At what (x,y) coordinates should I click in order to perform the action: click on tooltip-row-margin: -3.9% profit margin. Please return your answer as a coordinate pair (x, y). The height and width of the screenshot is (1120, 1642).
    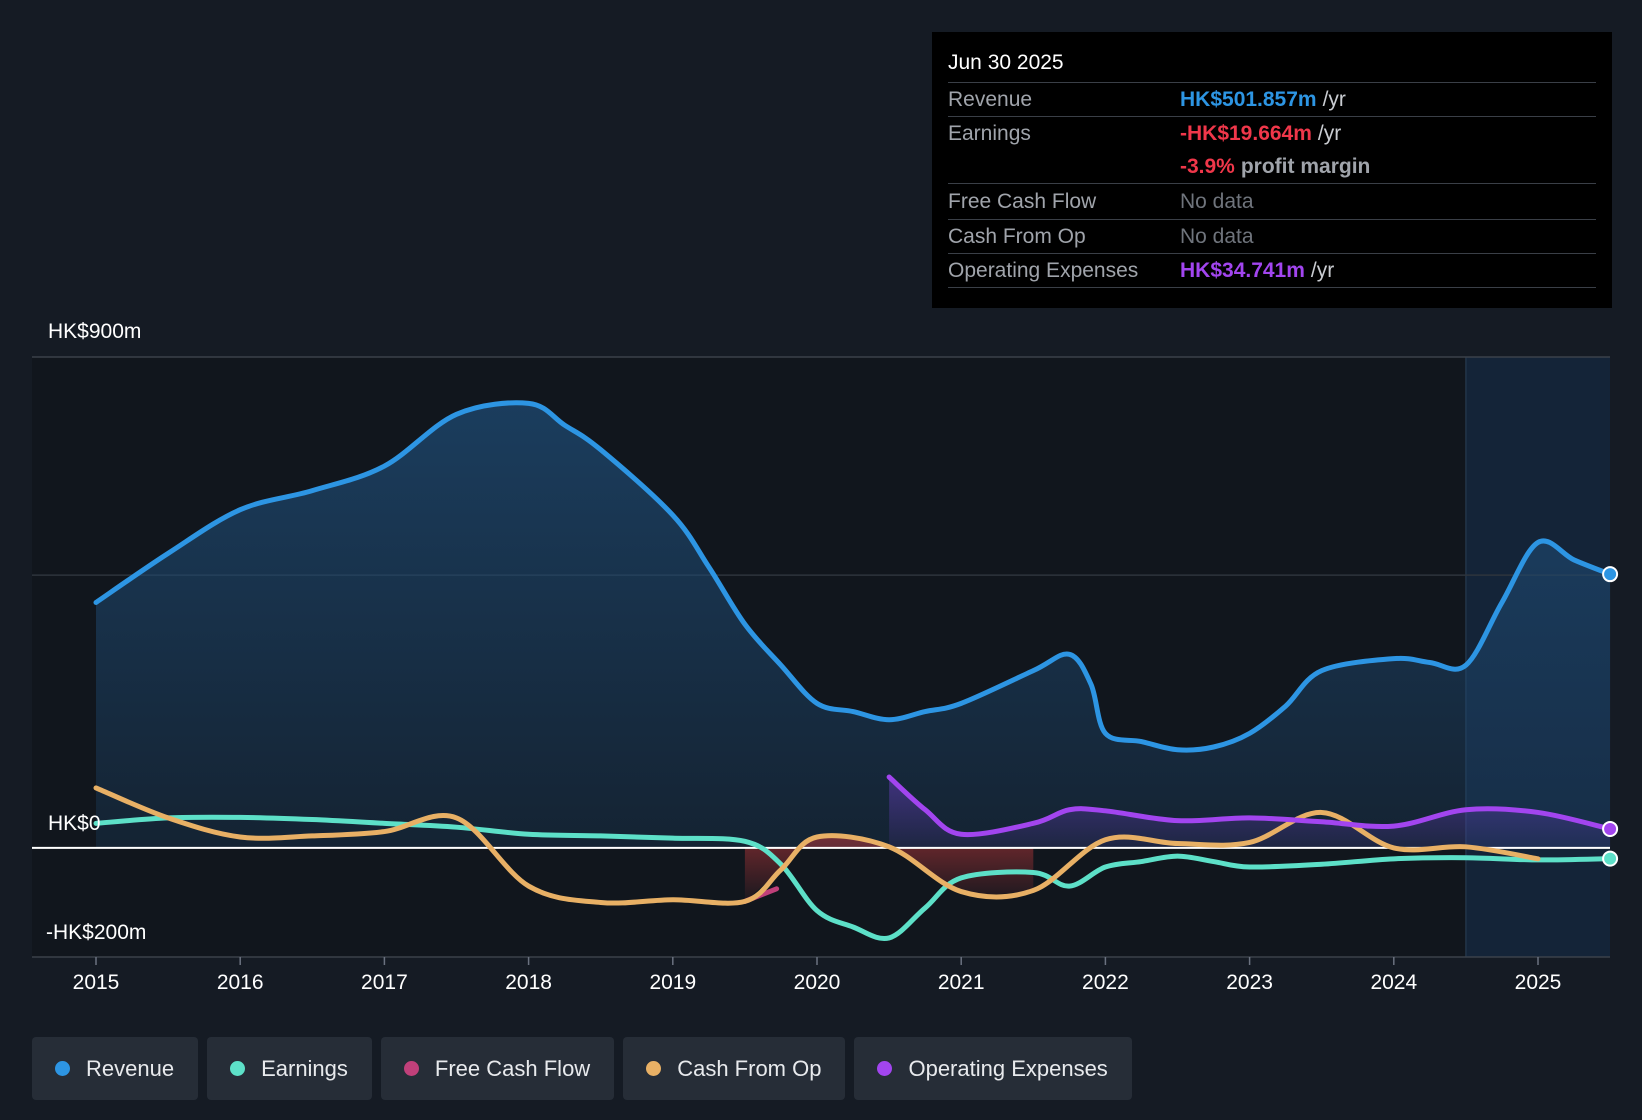
    Looking at the image, I should click on (1272, 167).